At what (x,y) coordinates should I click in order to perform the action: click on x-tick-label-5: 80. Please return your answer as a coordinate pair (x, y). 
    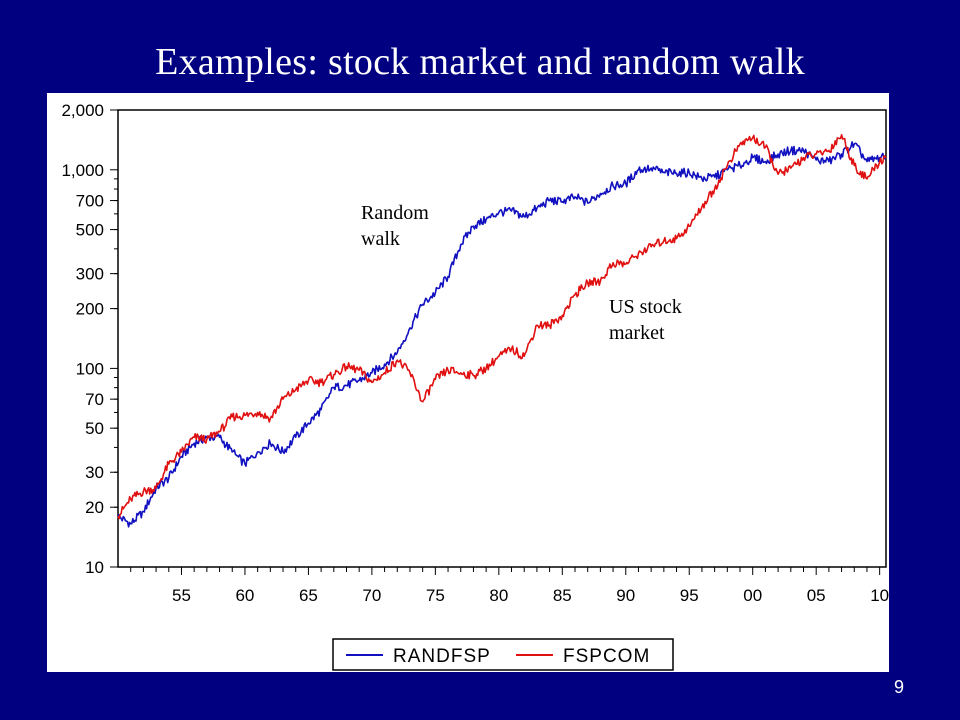
    Looking at the image, I should click on (498, 595).